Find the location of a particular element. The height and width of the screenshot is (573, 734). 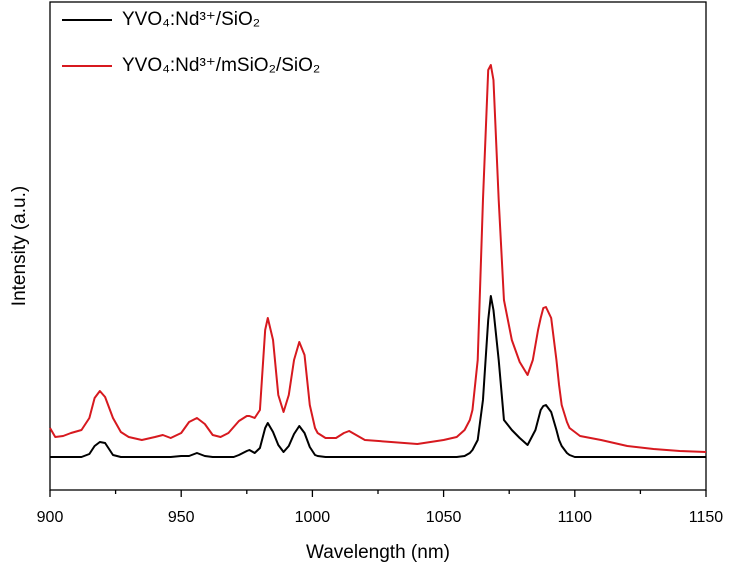

legend-label: YVO₄:Nd³⁺/mSiO₂/SiO₂ is located at coordinates (221, 65).